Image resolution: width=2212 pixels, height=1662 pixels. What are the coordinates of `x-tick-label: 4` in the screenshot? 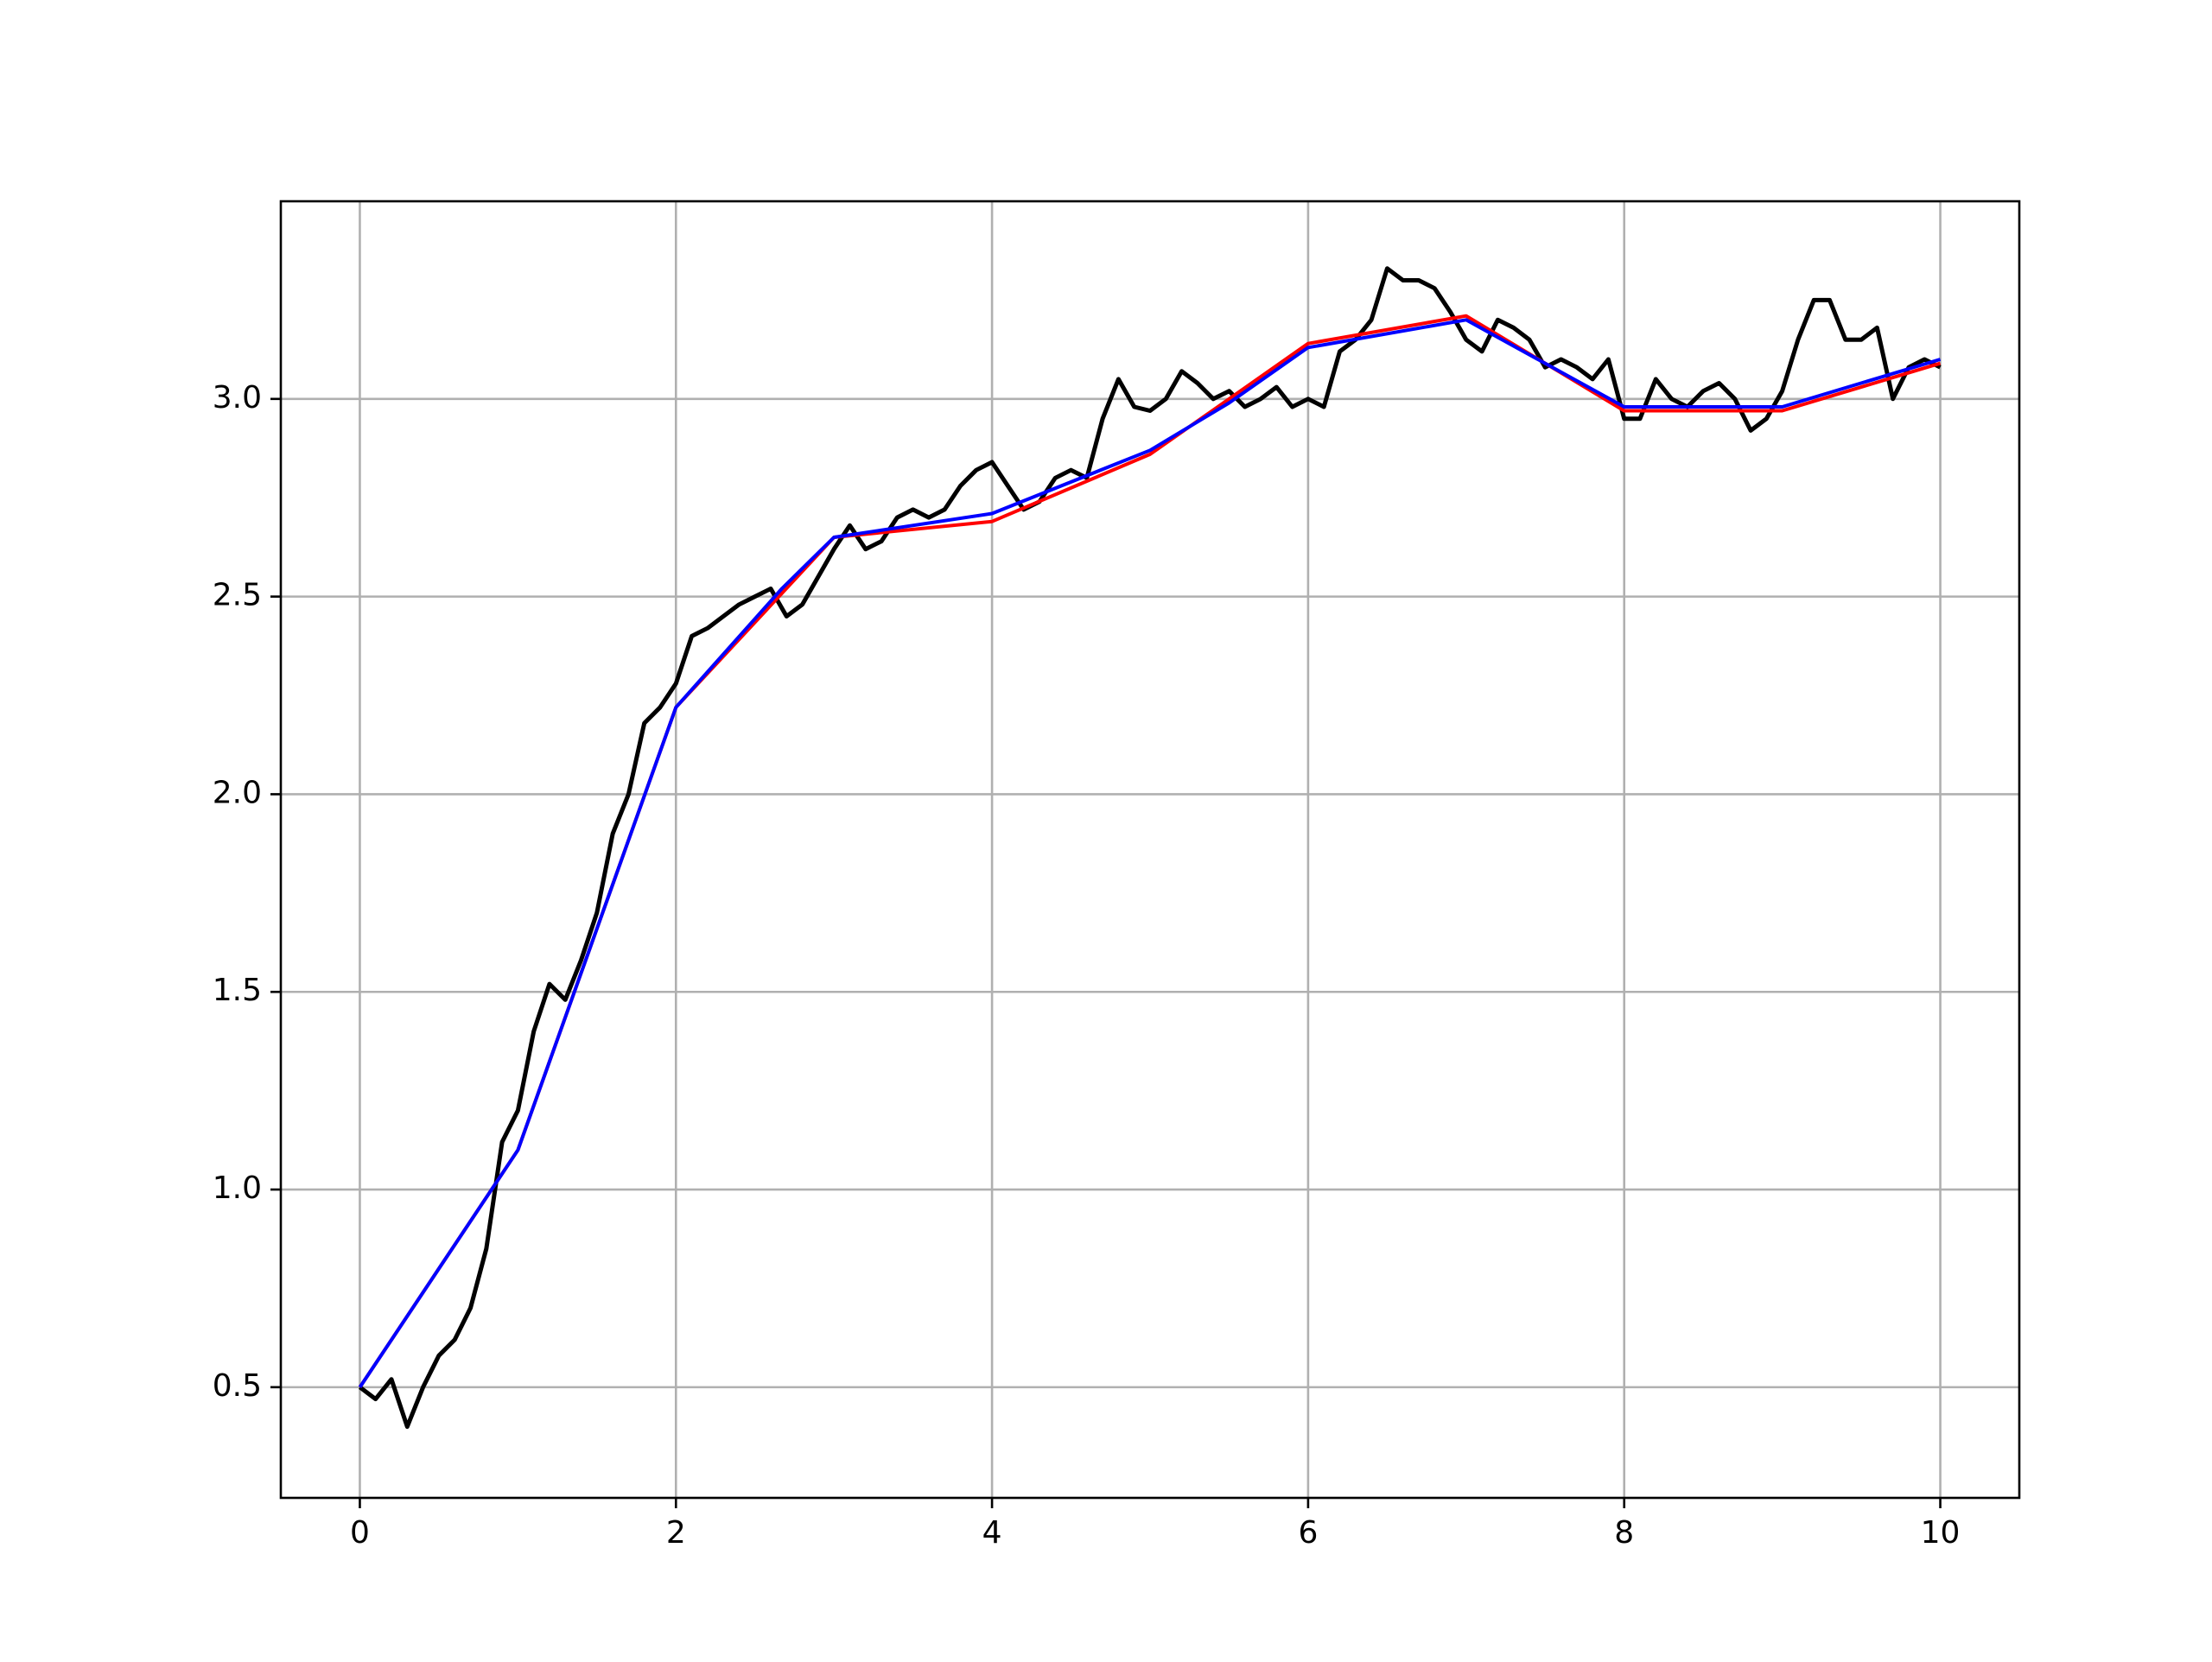 It's located at (992, 1533).